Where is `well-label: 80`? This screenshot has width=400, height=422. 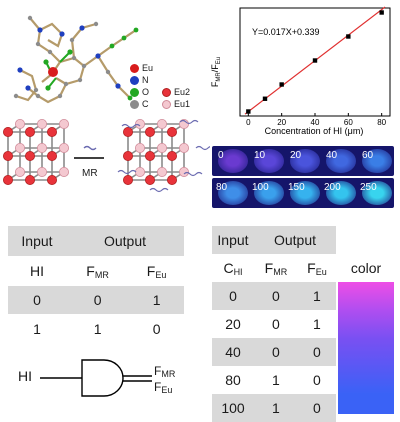 well-label: 80 is located at coordinates (222, 187).